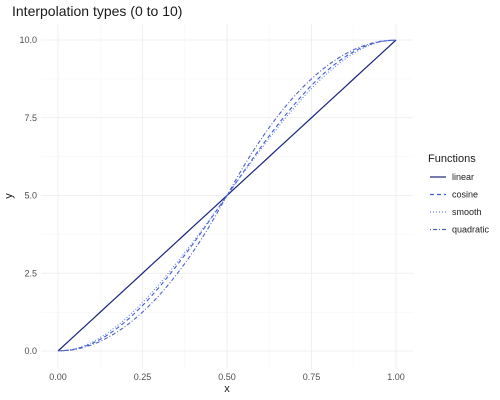  Describe the element at coordinates (143, 377) in the screenshot. I see `x-tick-label: 0.25` at that location.